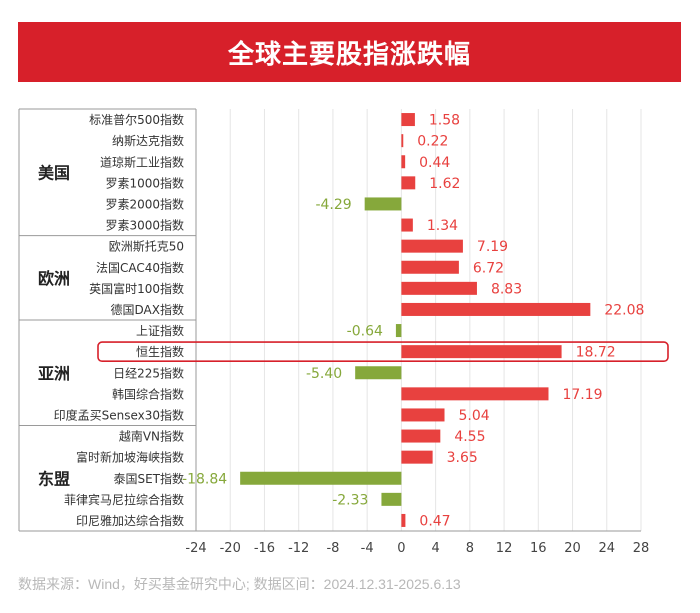 This screenshot has height=613, width=700. What do you see at coordinates (324, 374) in the screenshot?
I see `value-label: -5.40` at bounding box center [324, 374].